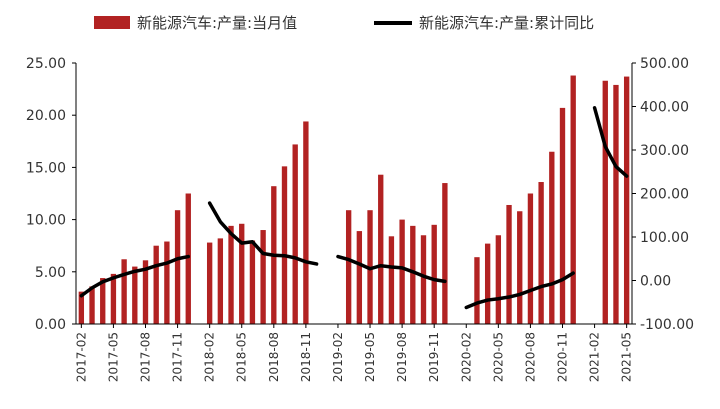  What do you see at coordinates (370, 357) in the screenshot?
I see `x-tick-label: 2019-05` at bounding box center [370, 357].